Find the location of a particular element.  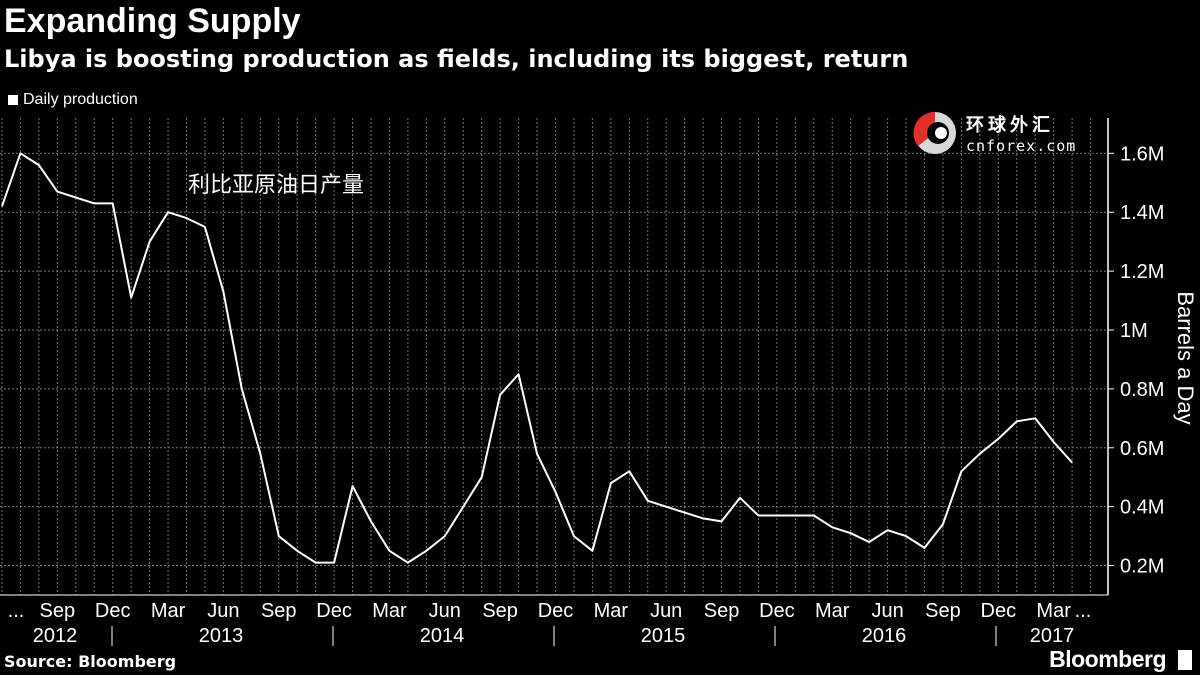

y-tick-label: 0.6M is located at coordinates (1142, 449).